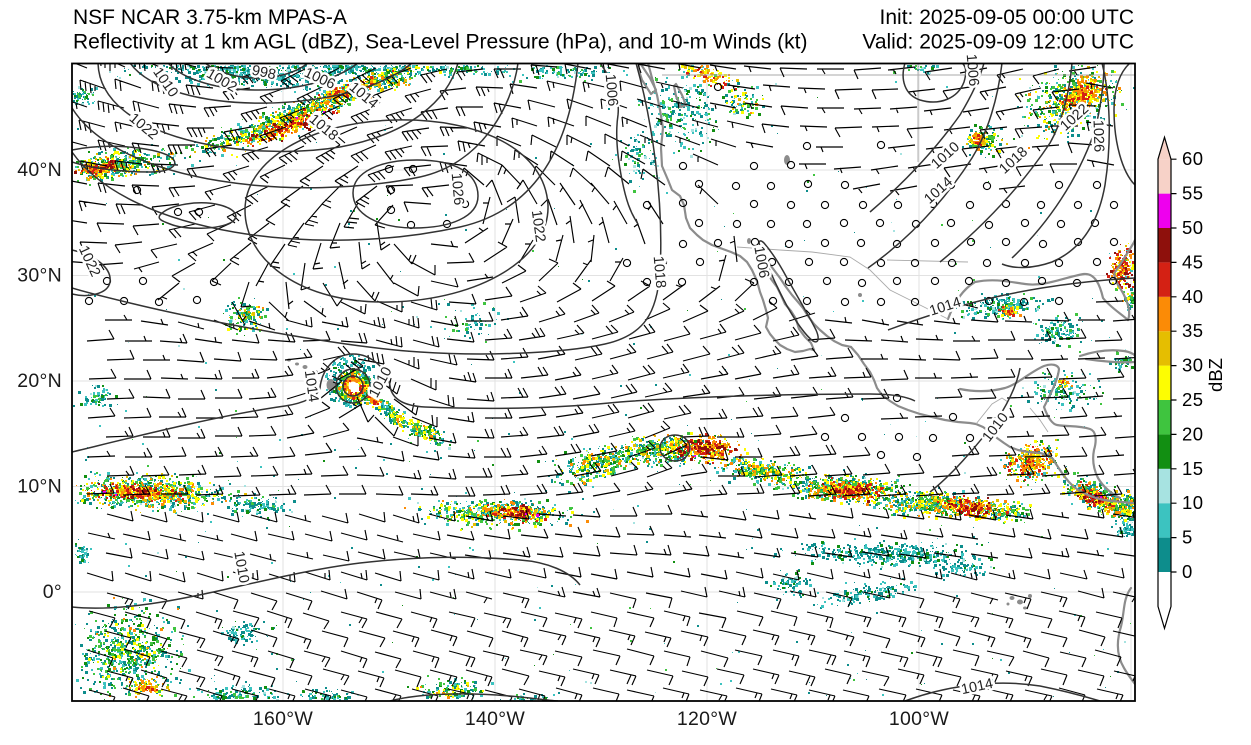  I want to click on svg-text: 120°W, so click(707, 719).